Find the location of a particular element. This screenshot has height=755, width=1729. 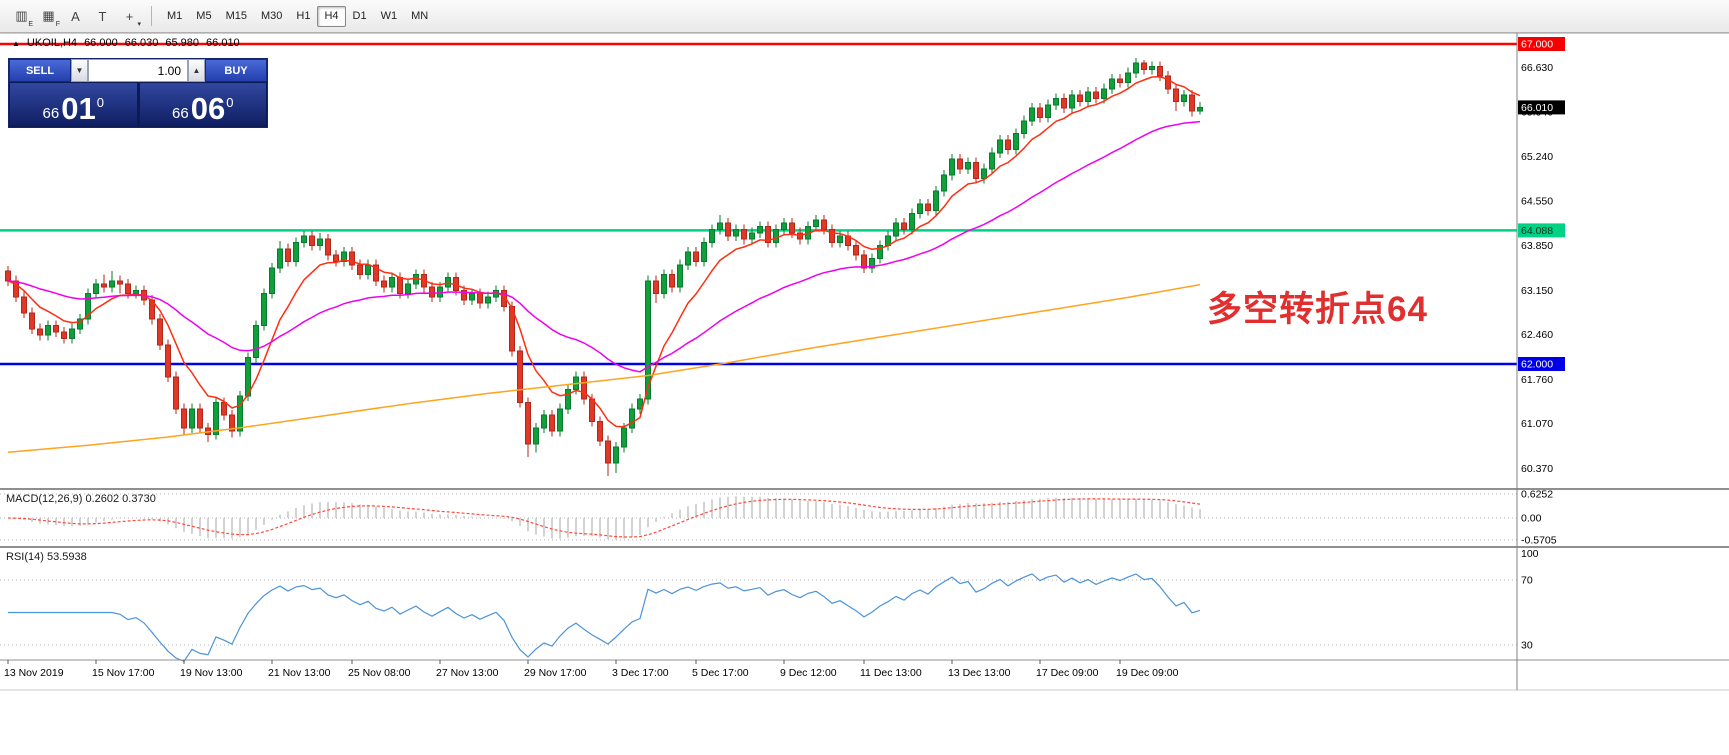

text-label-icon: A is located at coordinates (75, 16).